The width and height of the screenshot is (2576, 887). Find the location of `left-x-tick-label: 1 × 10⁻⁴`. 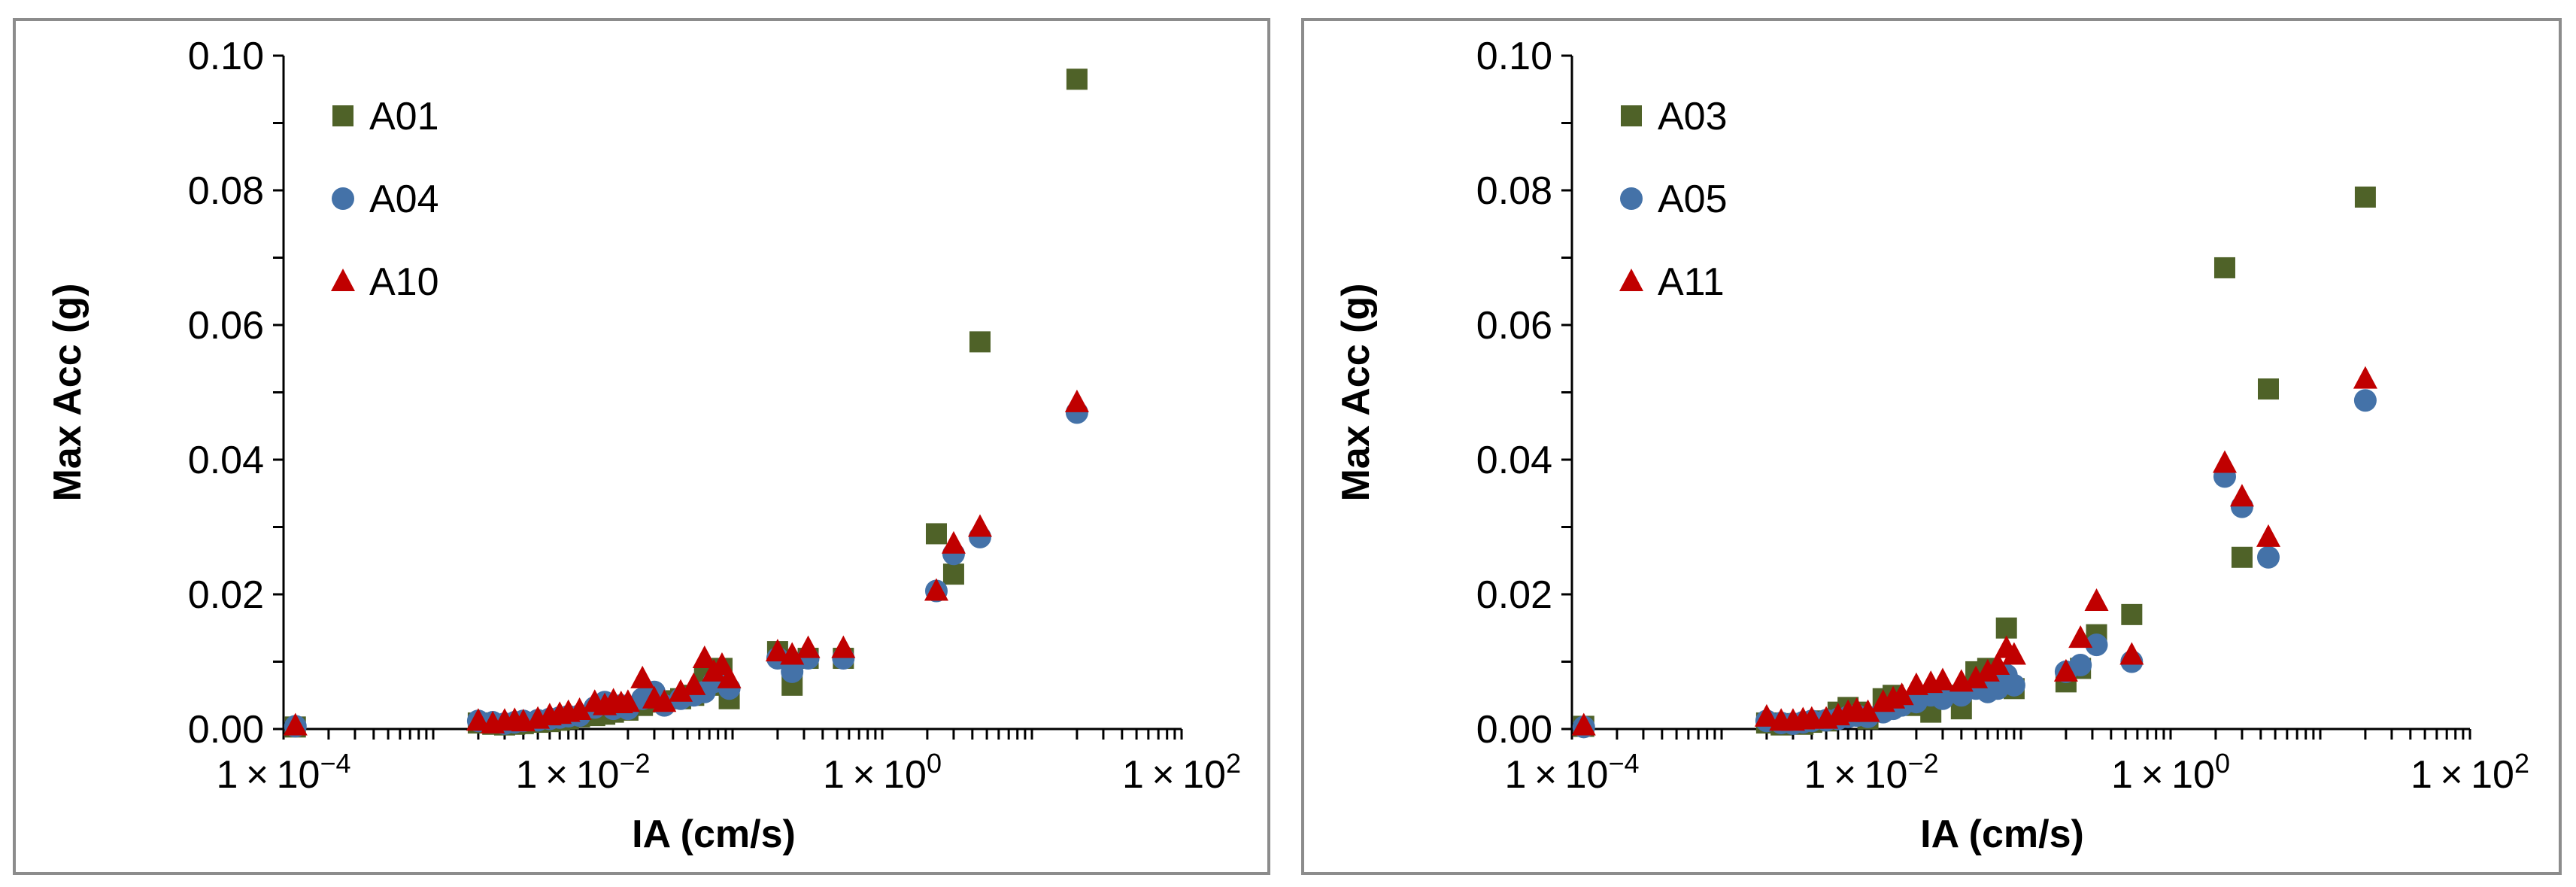

left-x-tick-label: 1 × 10⁻⁴ is located at coordinates (284, 772).